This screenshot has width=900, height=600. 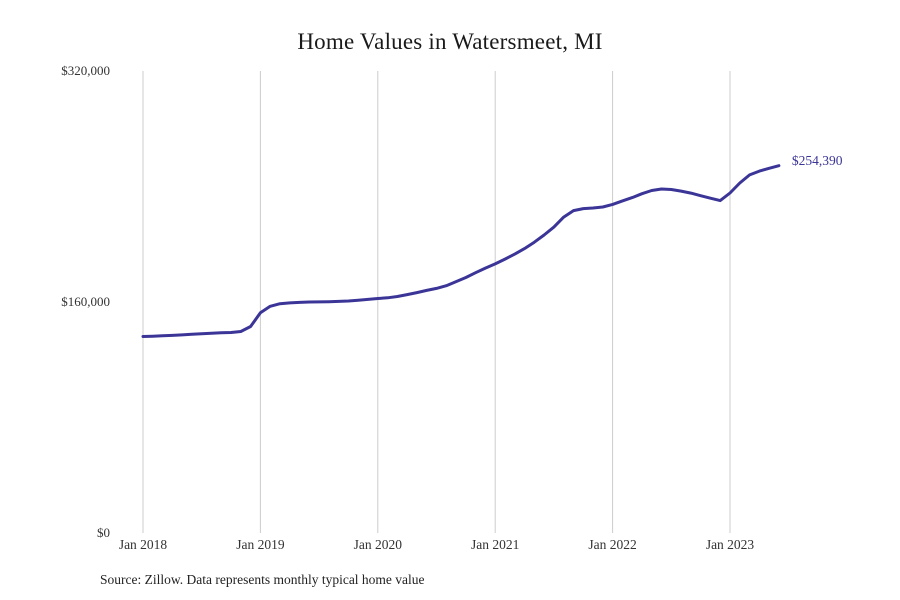 What do you see at coordinates (612, 544) in the screenshot?
I see `x-axis-tick-label: Jan 2022` at bounding box center [612, 544].